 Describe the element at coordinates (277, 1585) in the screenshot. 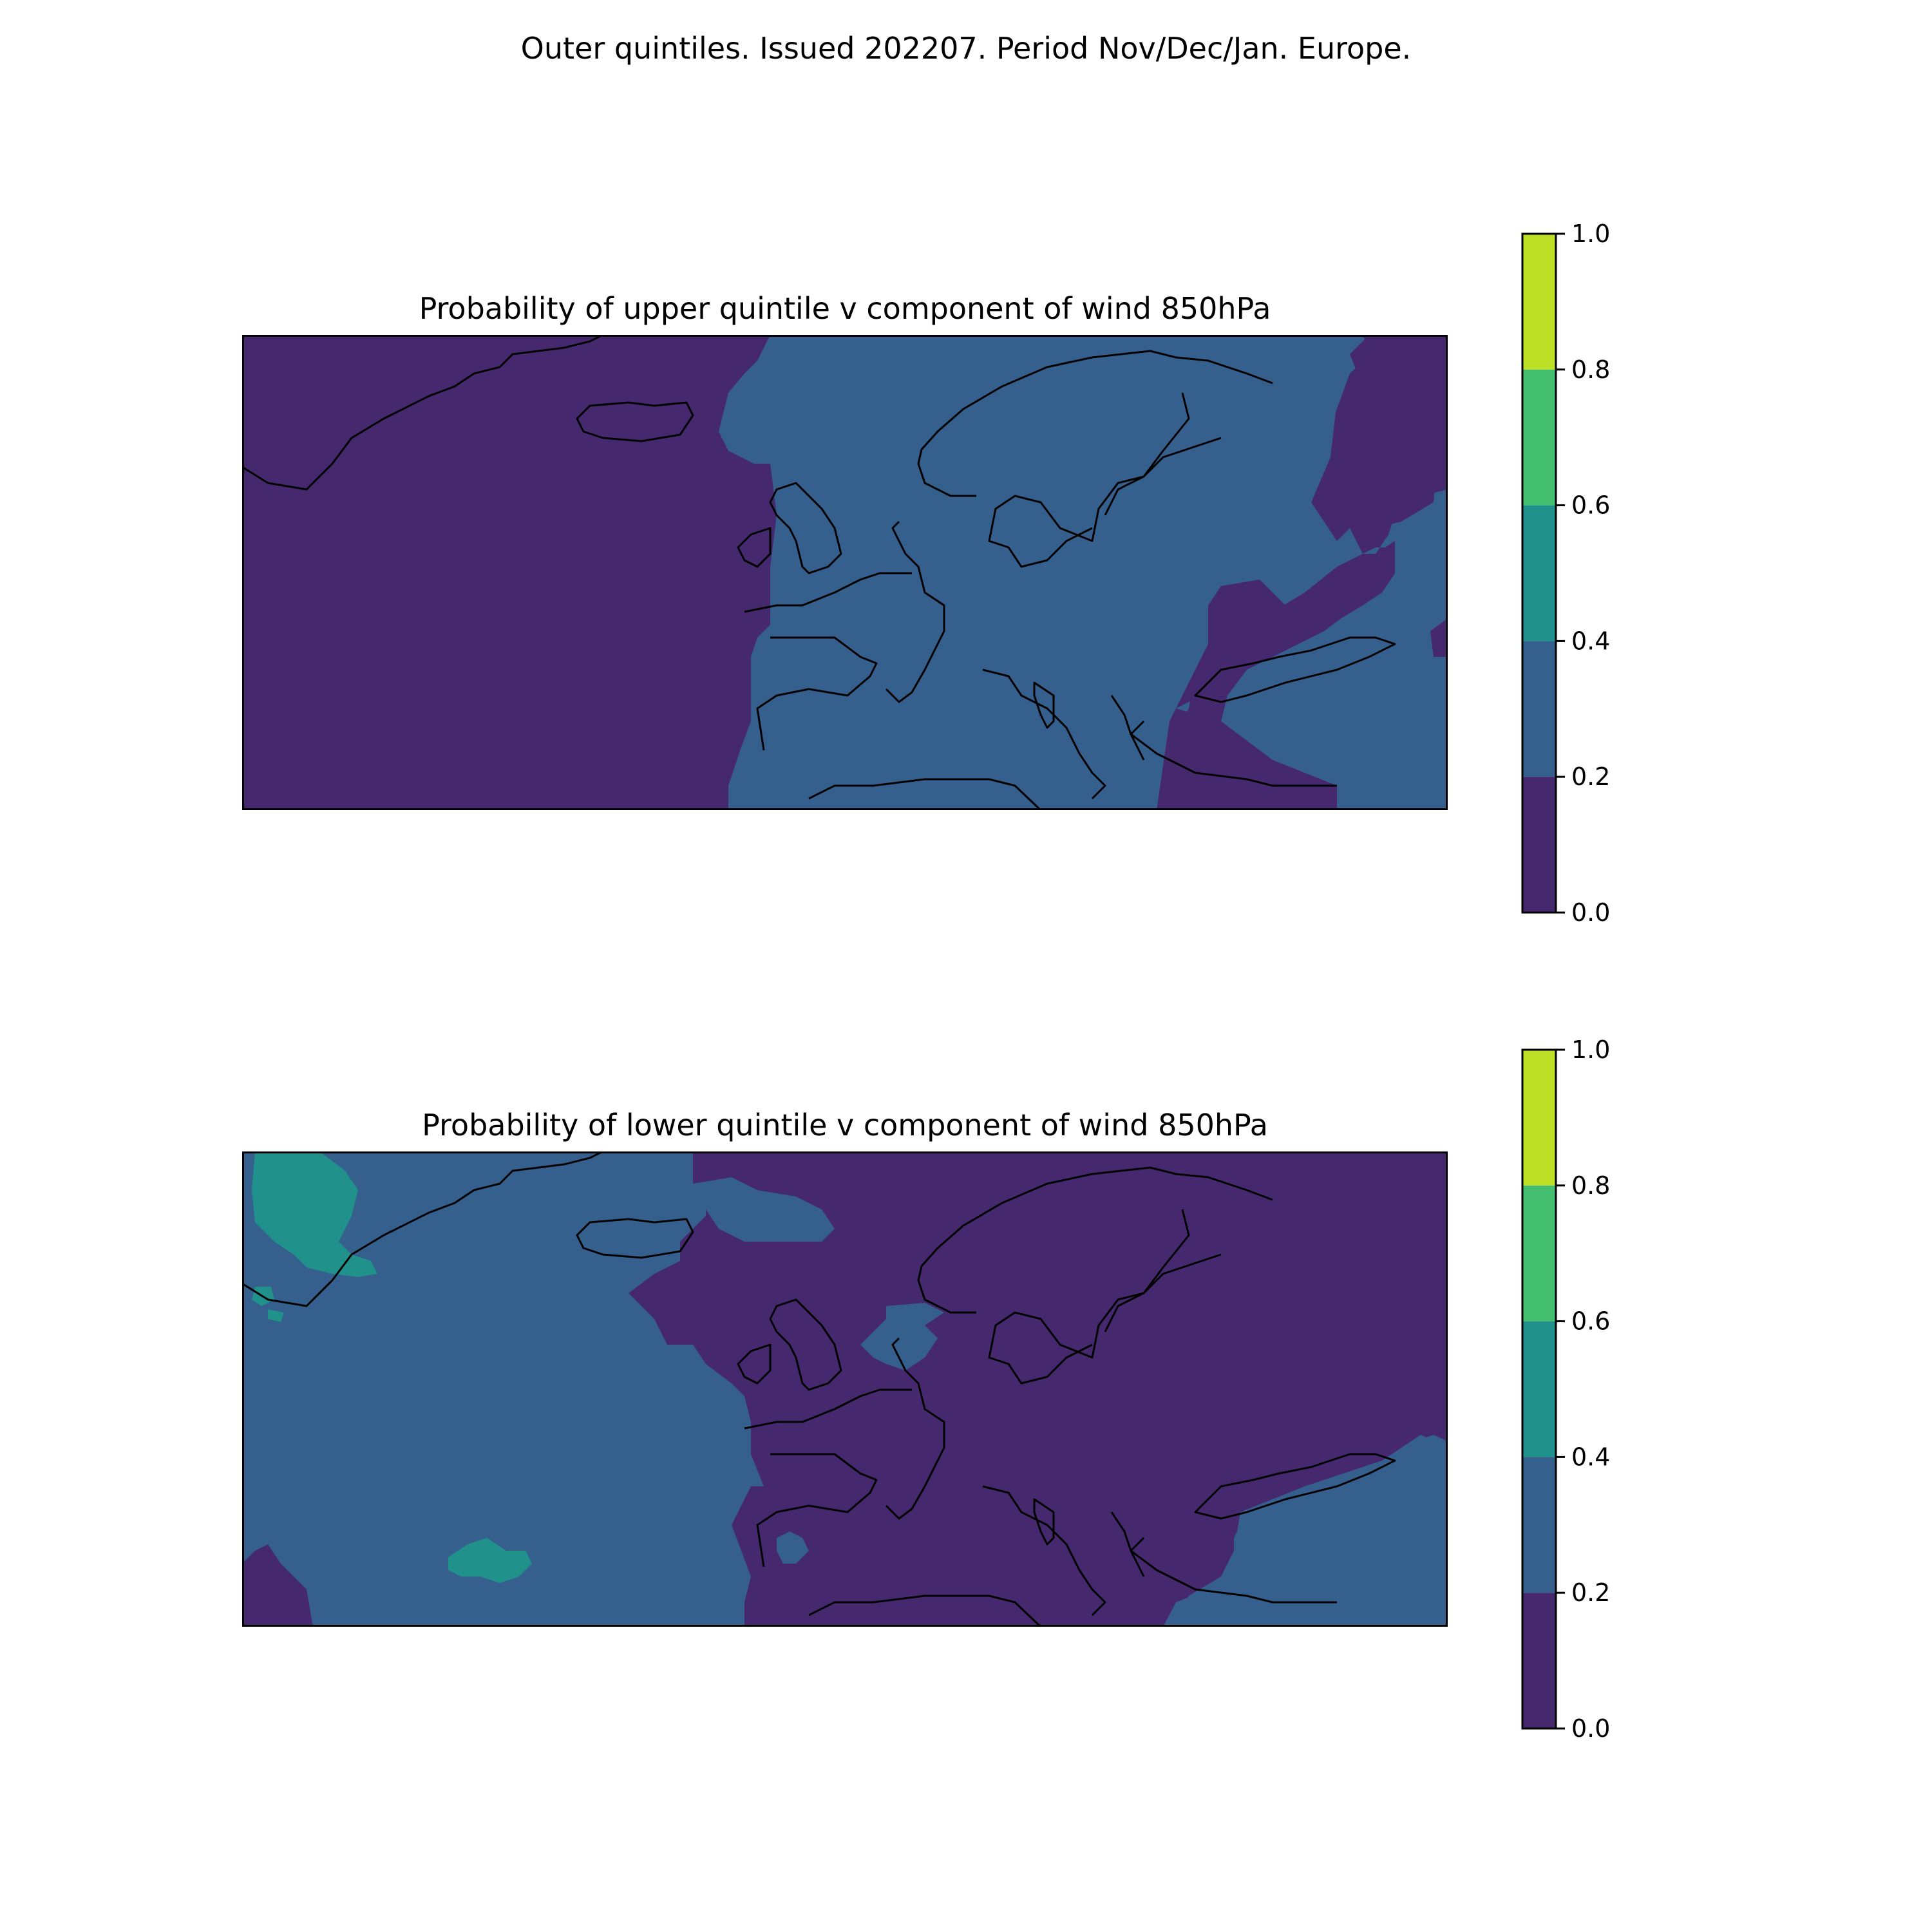

I see `bin-0.2-0.4-western-corner` at that location.